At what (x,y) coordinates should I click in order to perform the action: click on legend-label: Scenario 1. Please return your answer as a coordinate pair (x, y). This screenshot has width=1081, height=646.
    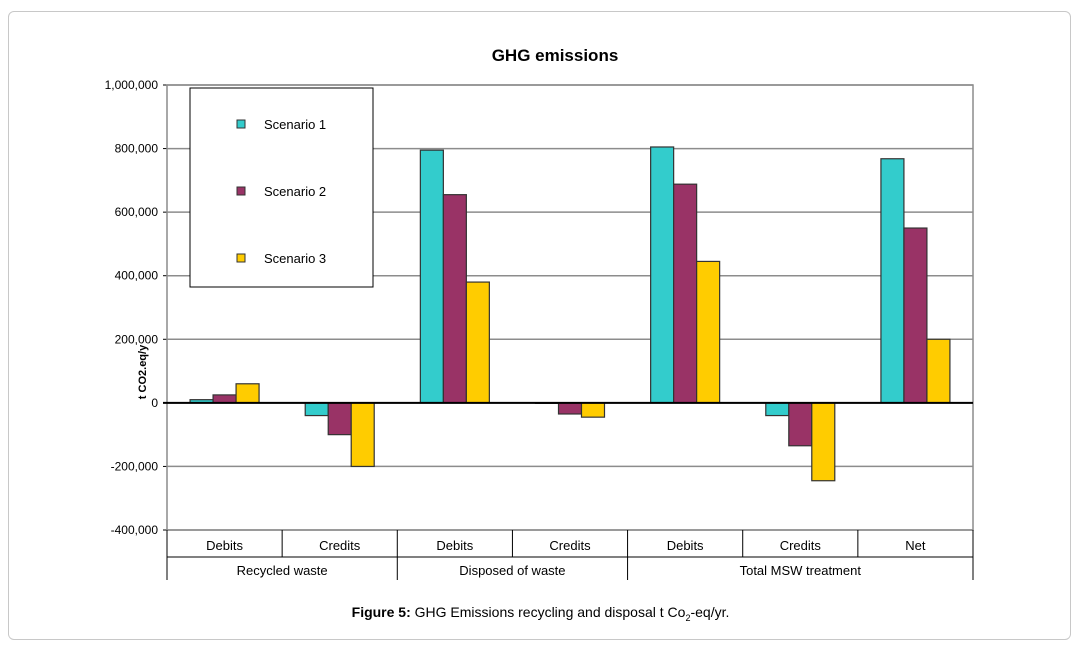
    Looking at the image, I should click on (295, 124).